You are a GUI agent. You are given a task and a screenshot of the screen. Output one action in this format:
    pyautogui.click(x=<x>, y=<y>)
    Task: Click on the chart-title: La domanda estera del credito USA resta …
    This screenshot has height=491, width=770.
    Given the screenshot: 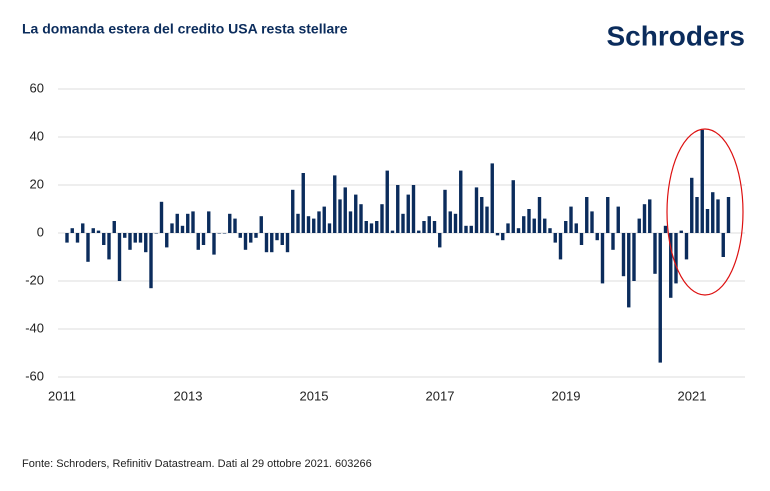 What is the action you would take?
    pyautogui.click(x=185, y=29)
    